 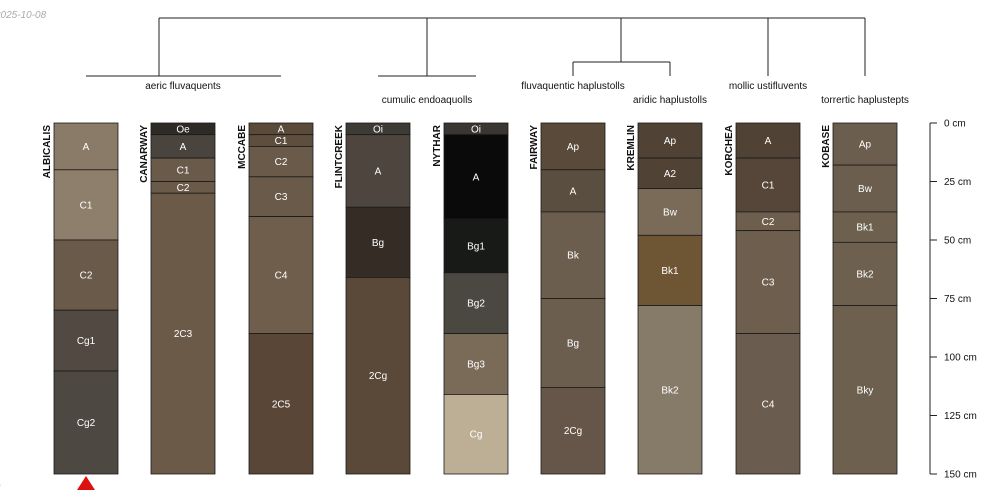 I want to click on soil-profile: Oi A Bg 2Cg FLINTCREEK, so click(x=372, y=298).